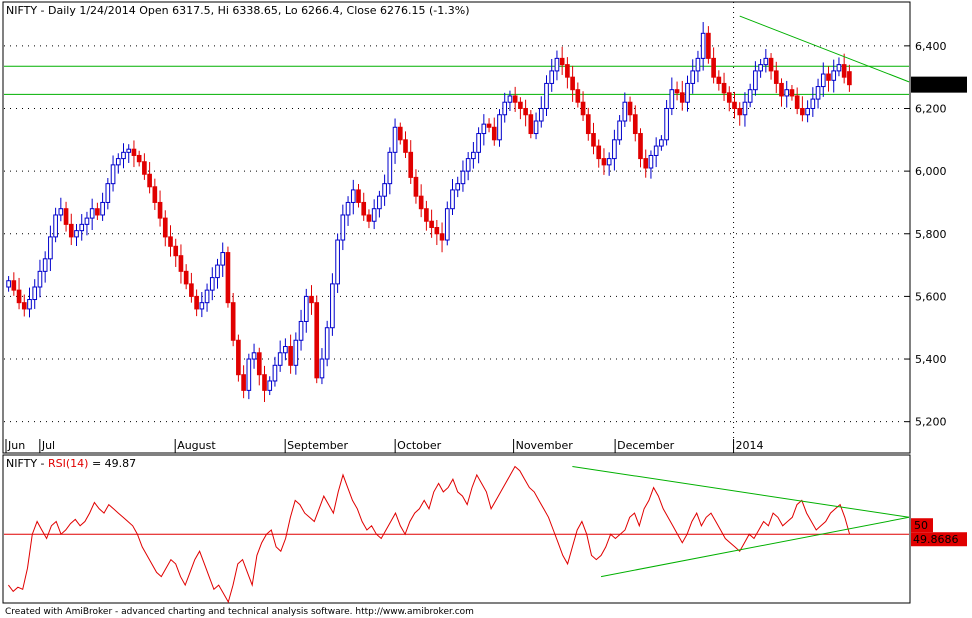 The width and height of the screenshot is (972, 618). What do you see at coordinates (931, 422) in the screenshot?
I see `price-tick-label: 5,200` at bounding box center [931, 422].